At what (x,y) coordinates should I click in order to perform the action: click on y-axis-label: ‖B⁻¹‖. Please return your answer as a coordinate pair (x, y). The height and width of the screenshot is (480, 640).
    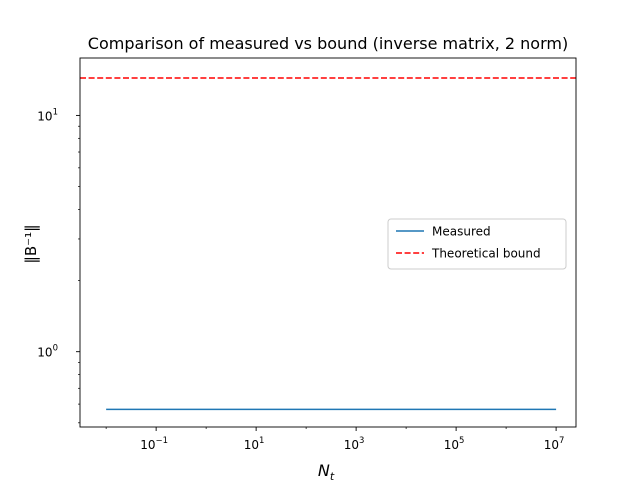
    Looking at the image, I should click on (31, 243).